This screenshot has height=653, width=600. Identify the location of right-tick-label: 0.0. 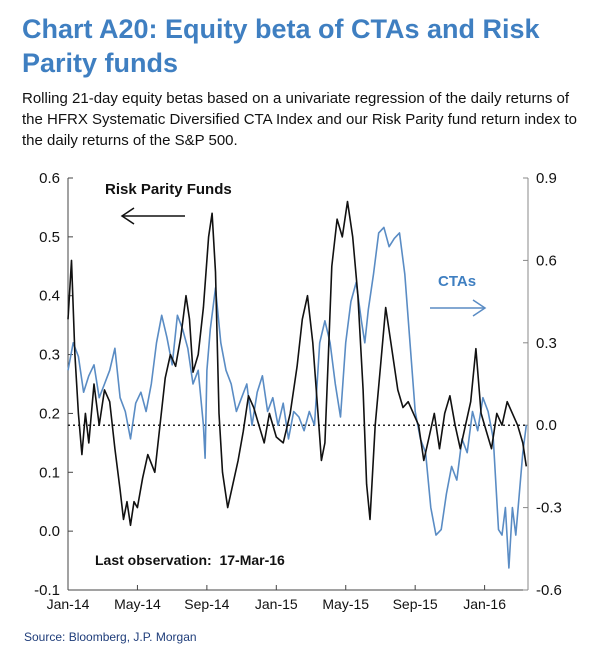
(546, 425).